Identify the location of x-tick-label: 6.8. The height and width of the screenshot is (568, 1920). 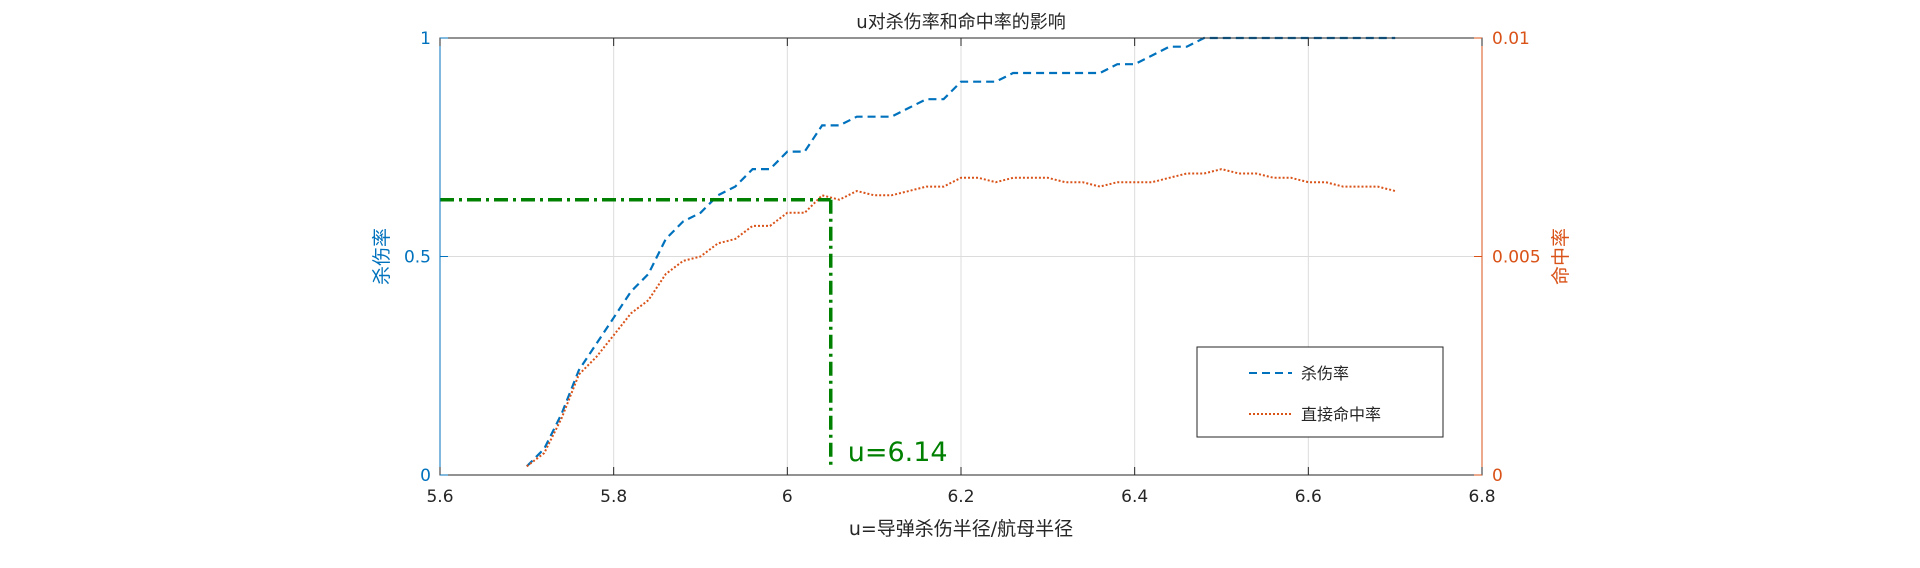
(1481, 497).